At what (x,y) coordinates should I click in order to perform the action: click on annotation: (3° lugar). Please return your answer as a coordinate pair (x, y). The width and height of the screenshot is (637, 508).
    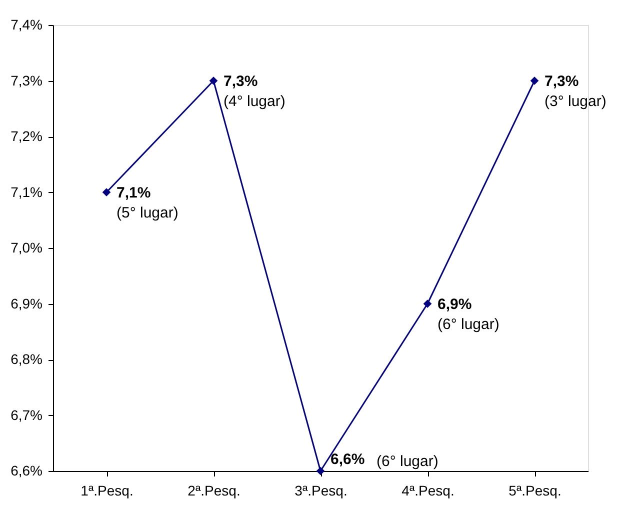
    Looking at the image, I should click on (575, 101).